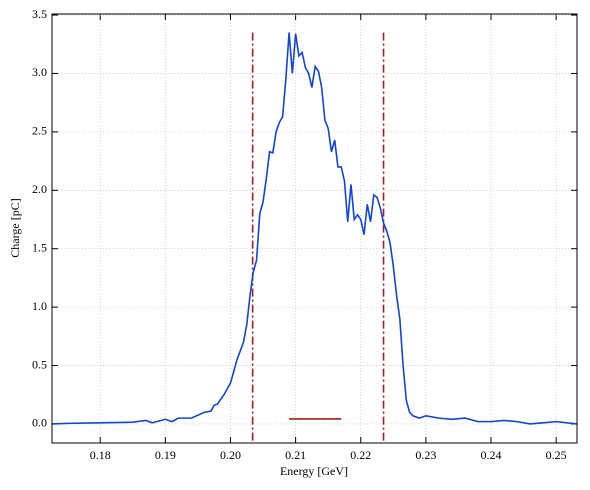 The height and width of the screenshot is (490, 590). Describe the element at coordinates (39, 14) in the screenshot. I see `y-tick-label: 3.5` at that location.